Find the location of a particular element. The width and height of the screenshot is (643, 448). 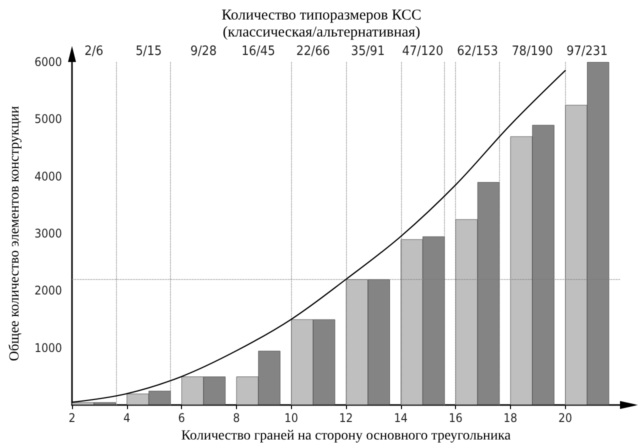

x-tick-label: 14 is located at coordinates (401, 418).